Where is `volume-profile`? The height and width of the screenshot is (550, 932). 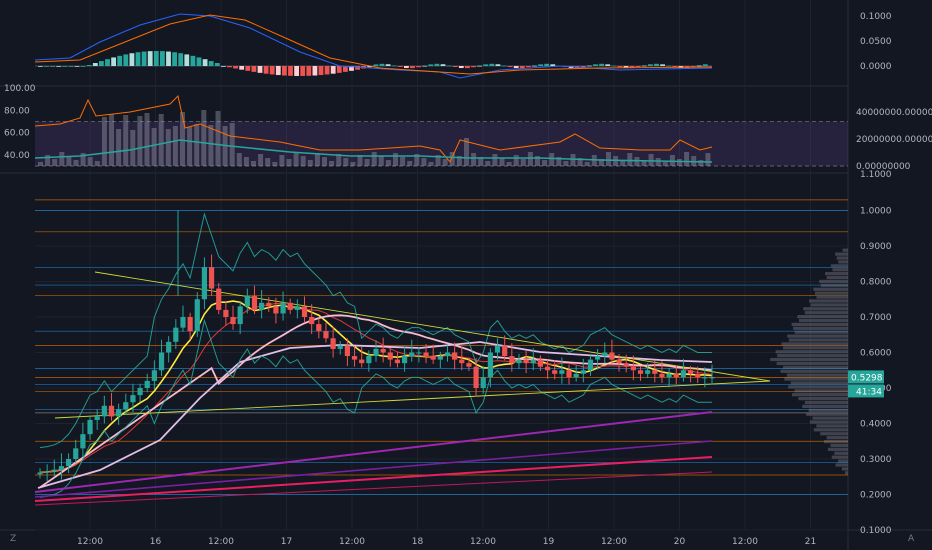 volume-profile is located at coordinates (809, 361).